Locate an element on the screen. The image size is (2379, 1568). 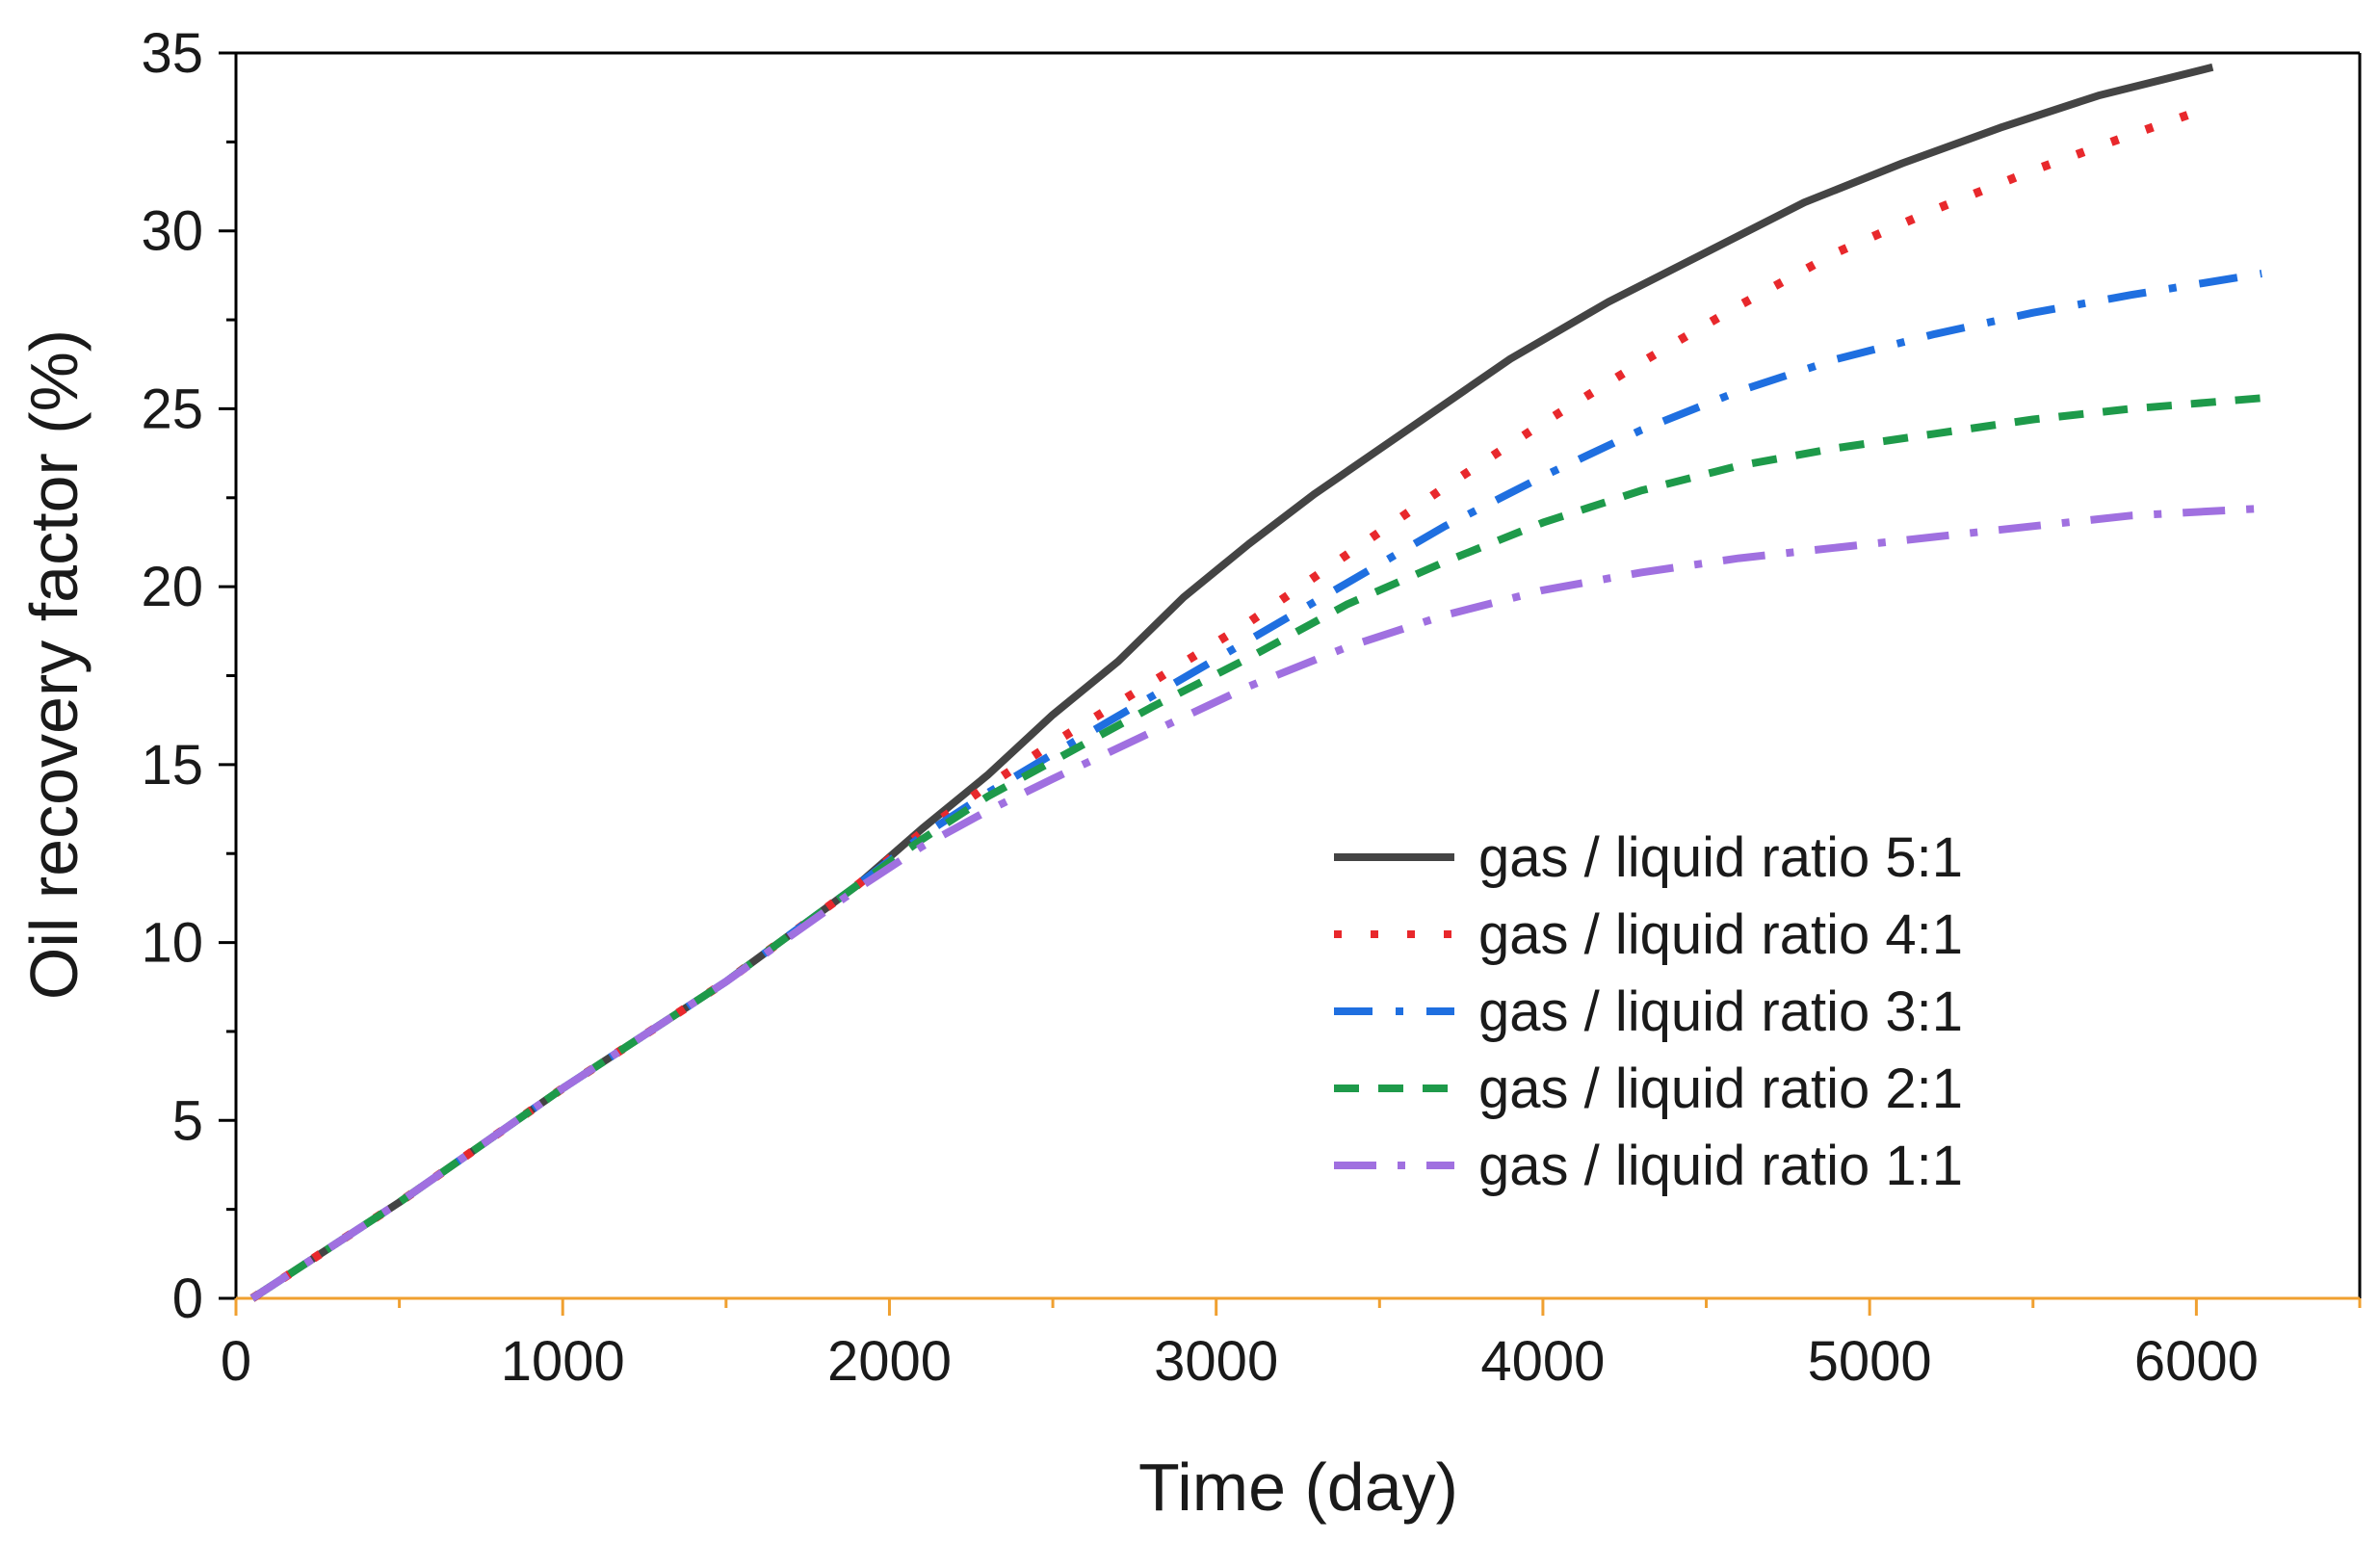
y-axis-title: Oil recovery factor (%) is located at coordinates (54, 664).